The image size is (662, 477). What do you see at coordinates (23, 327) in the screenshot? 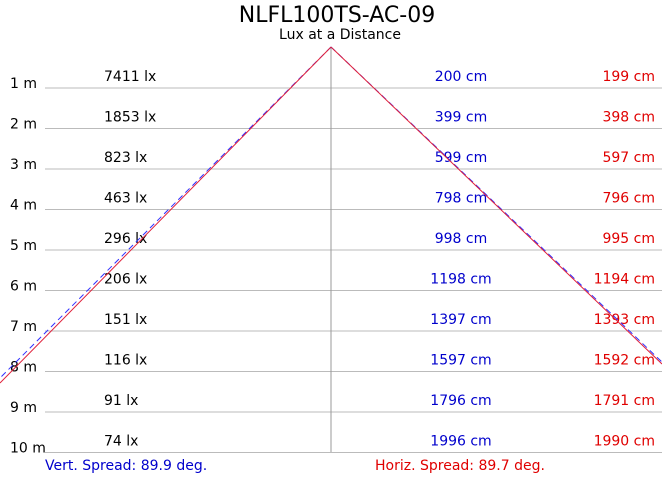
I see `distance: 7 m` at bounding box center [23, 327].